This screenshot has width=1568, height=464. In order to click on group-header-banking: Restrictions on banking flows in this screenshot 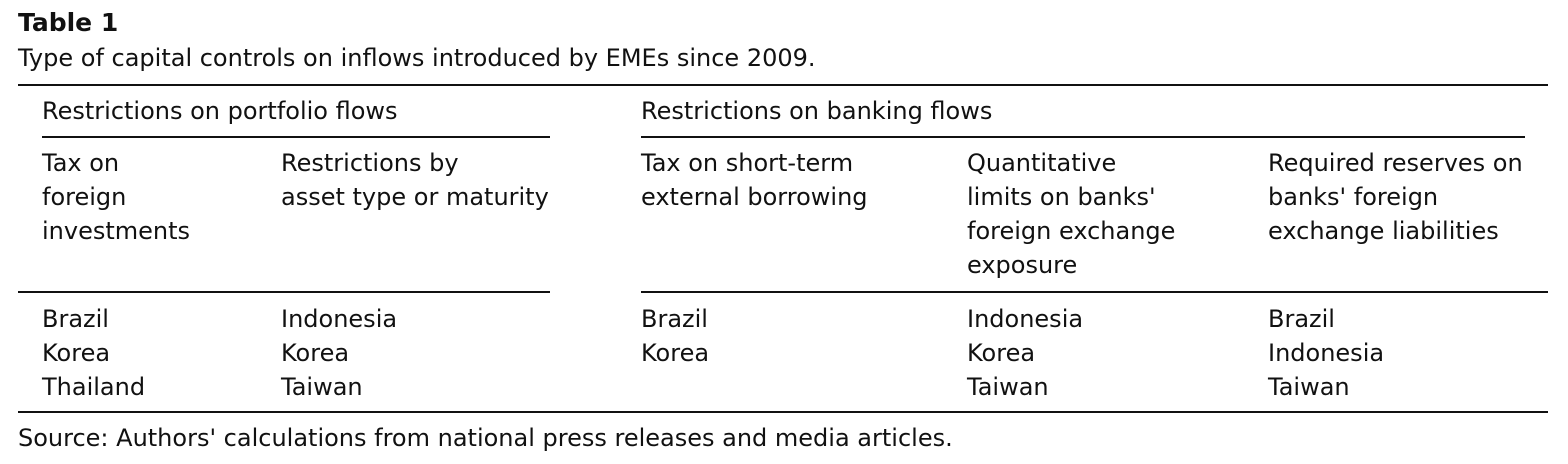, I will do `click(817, 111)`.